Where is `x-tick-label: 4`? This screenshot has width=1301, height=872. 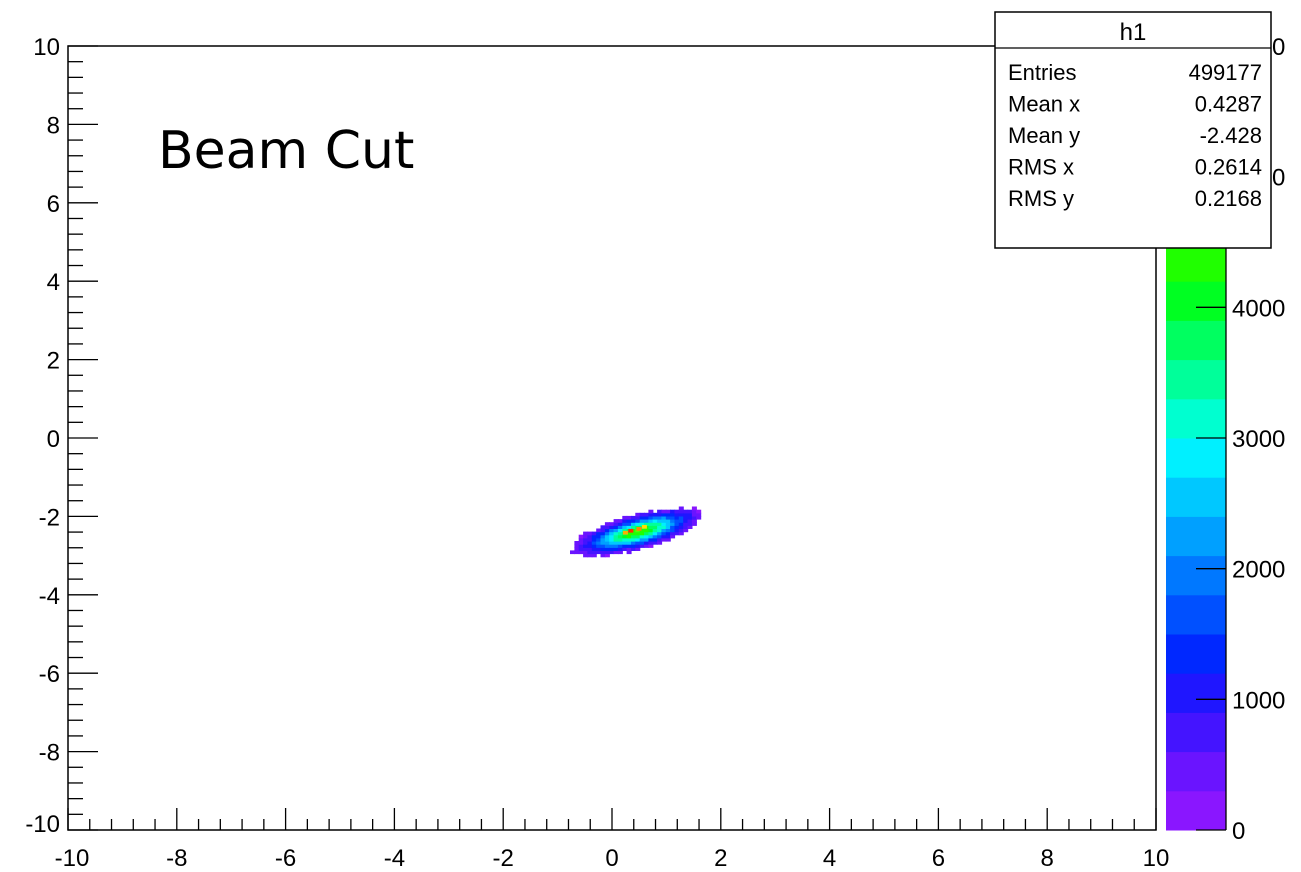 x-tick-label: 4 is located at coordinates (829, 858).